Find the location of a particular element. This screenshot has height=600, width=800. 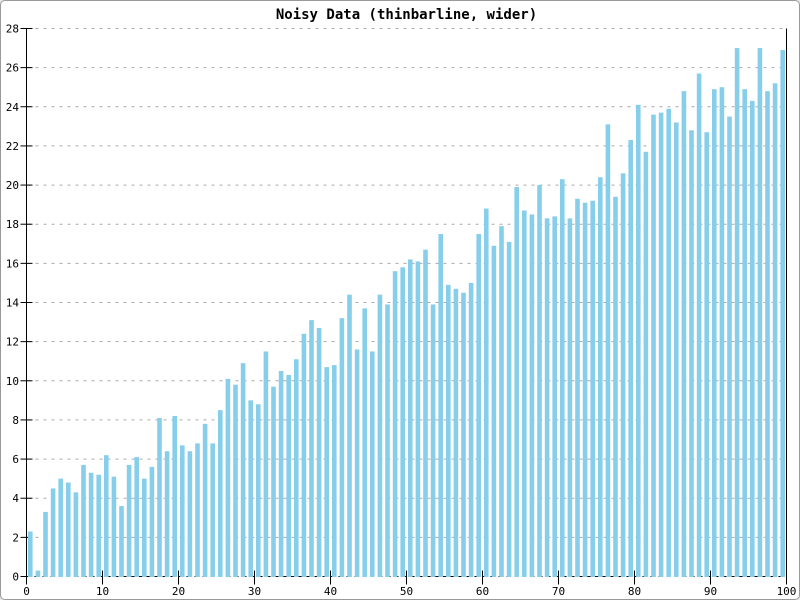

y-tick-label: 20 is located at coordinates (12, 185).